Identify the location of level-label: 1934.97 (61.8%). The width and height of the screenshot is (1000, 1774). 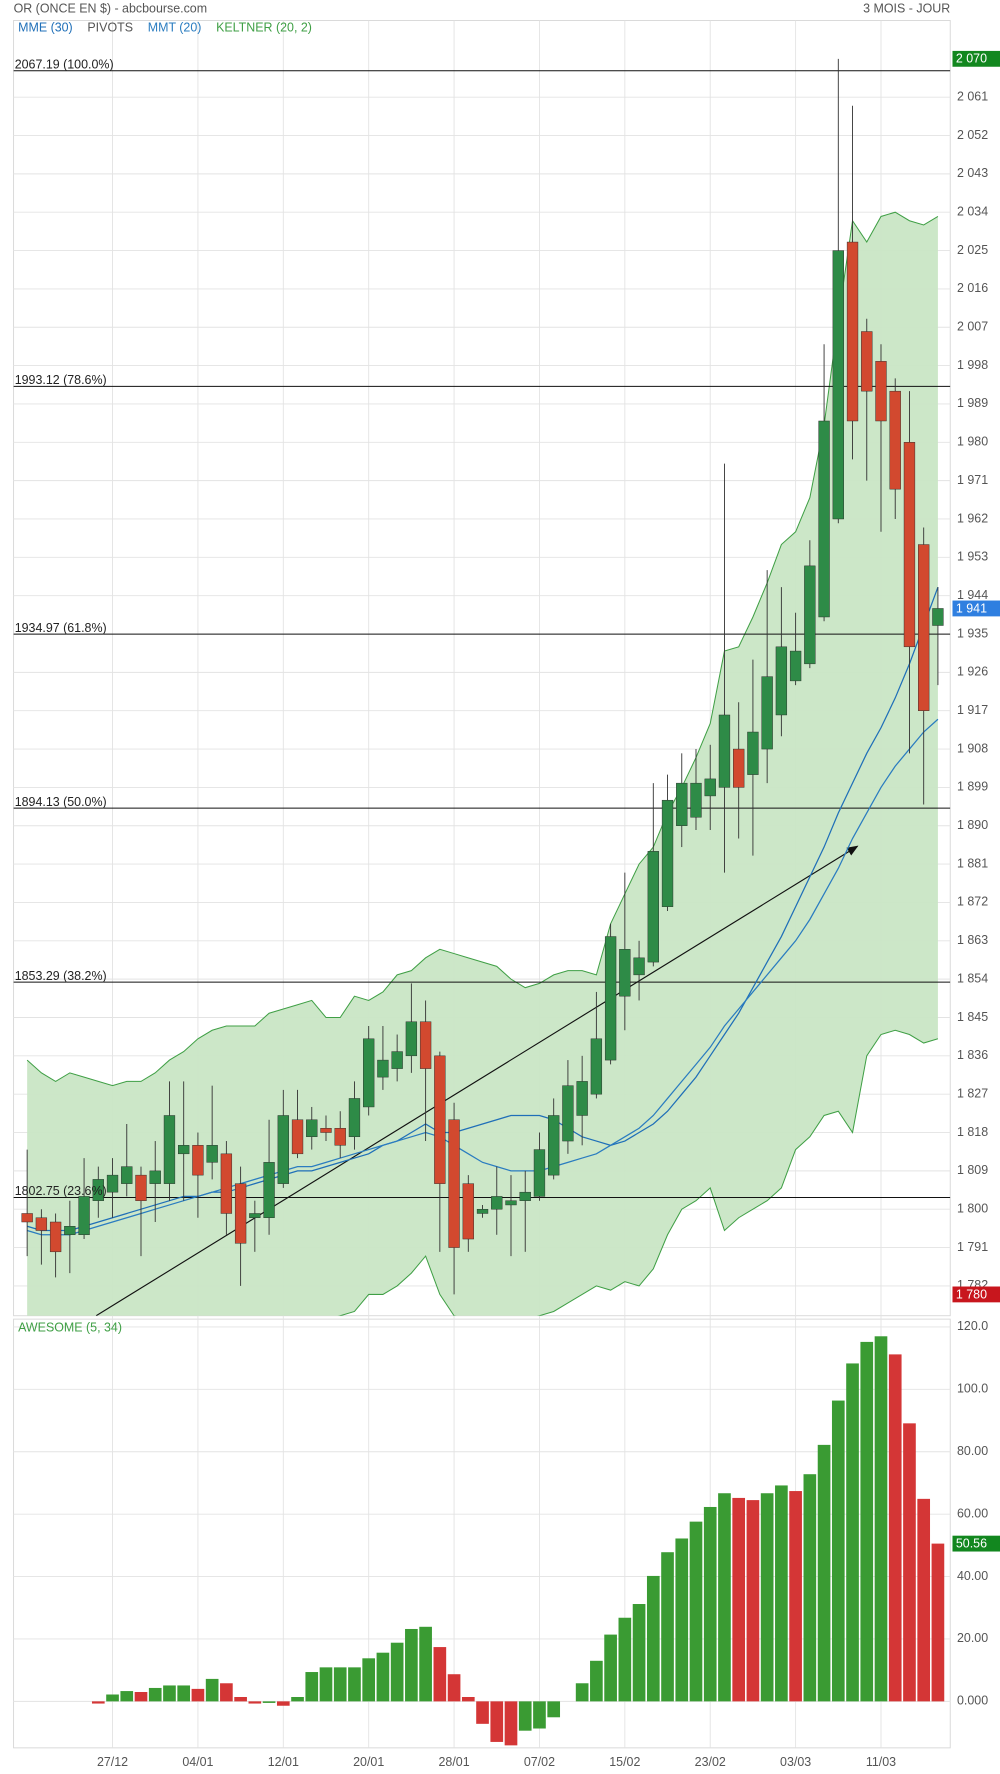
(61, 628).